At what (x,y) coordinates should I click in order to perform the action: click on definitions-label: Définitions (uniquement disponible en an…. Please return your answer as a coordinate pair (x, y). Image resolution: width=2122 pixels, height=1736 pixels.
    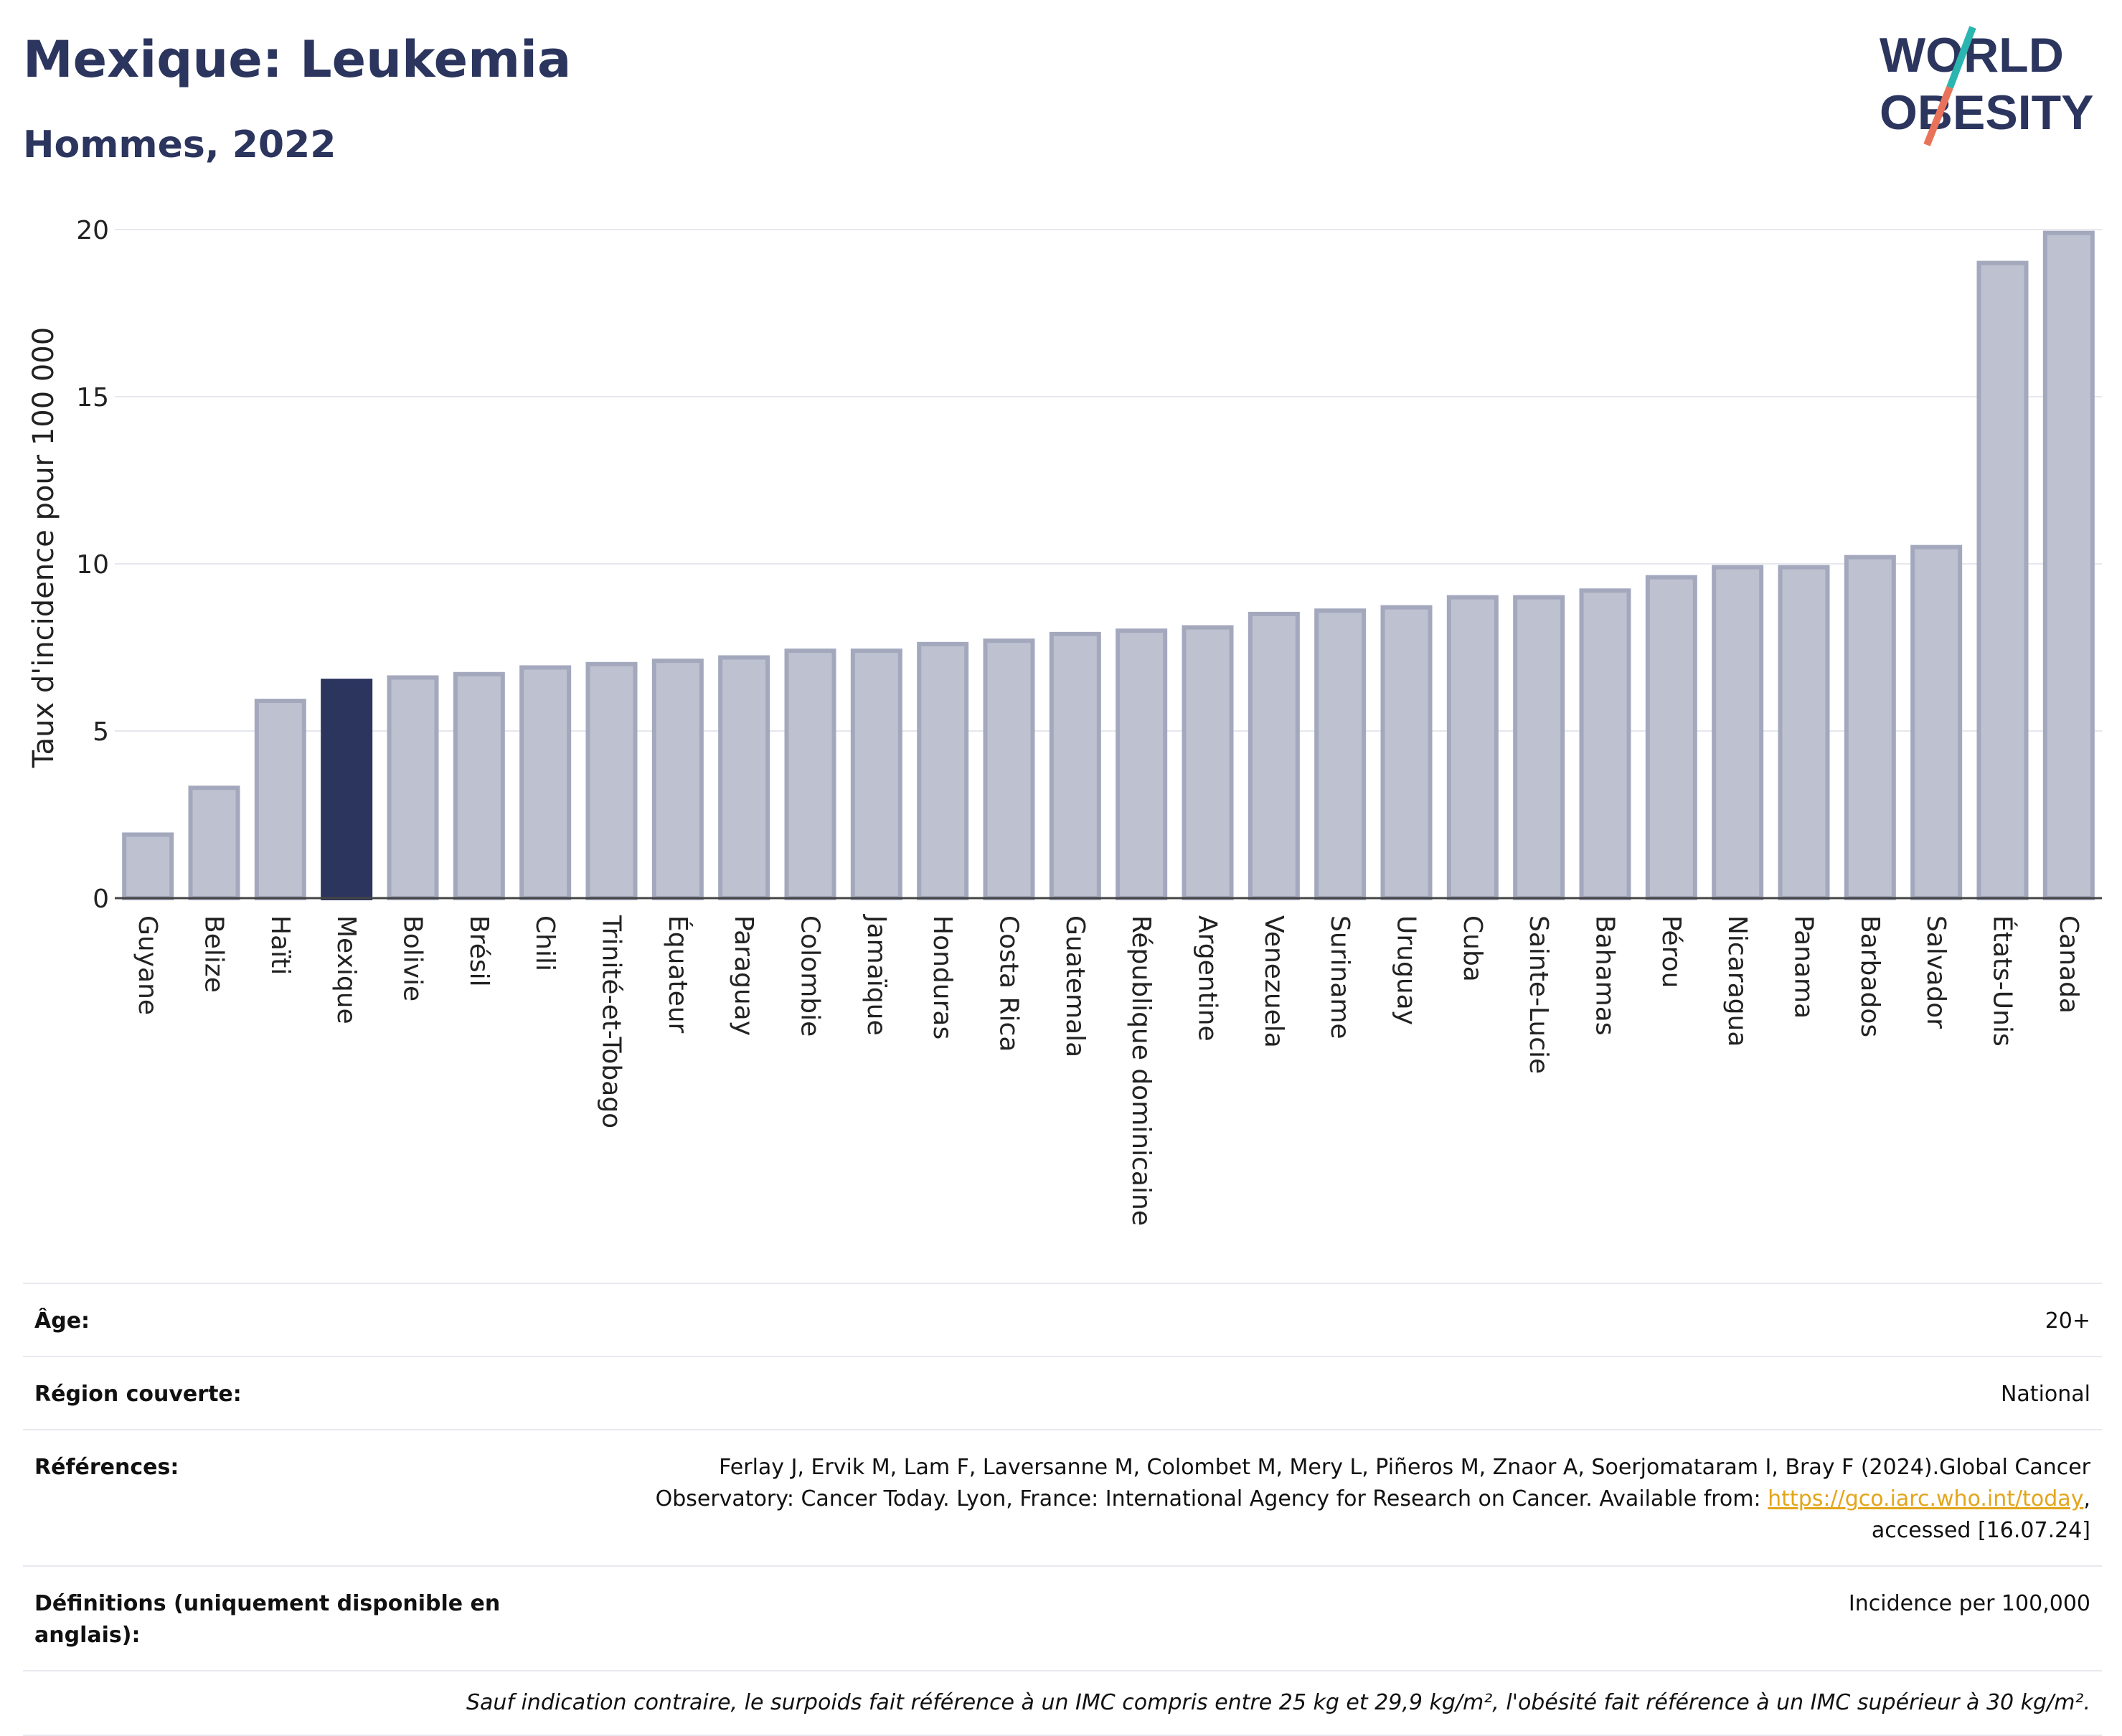
    Looking at the image, I should click on (267, 1619).